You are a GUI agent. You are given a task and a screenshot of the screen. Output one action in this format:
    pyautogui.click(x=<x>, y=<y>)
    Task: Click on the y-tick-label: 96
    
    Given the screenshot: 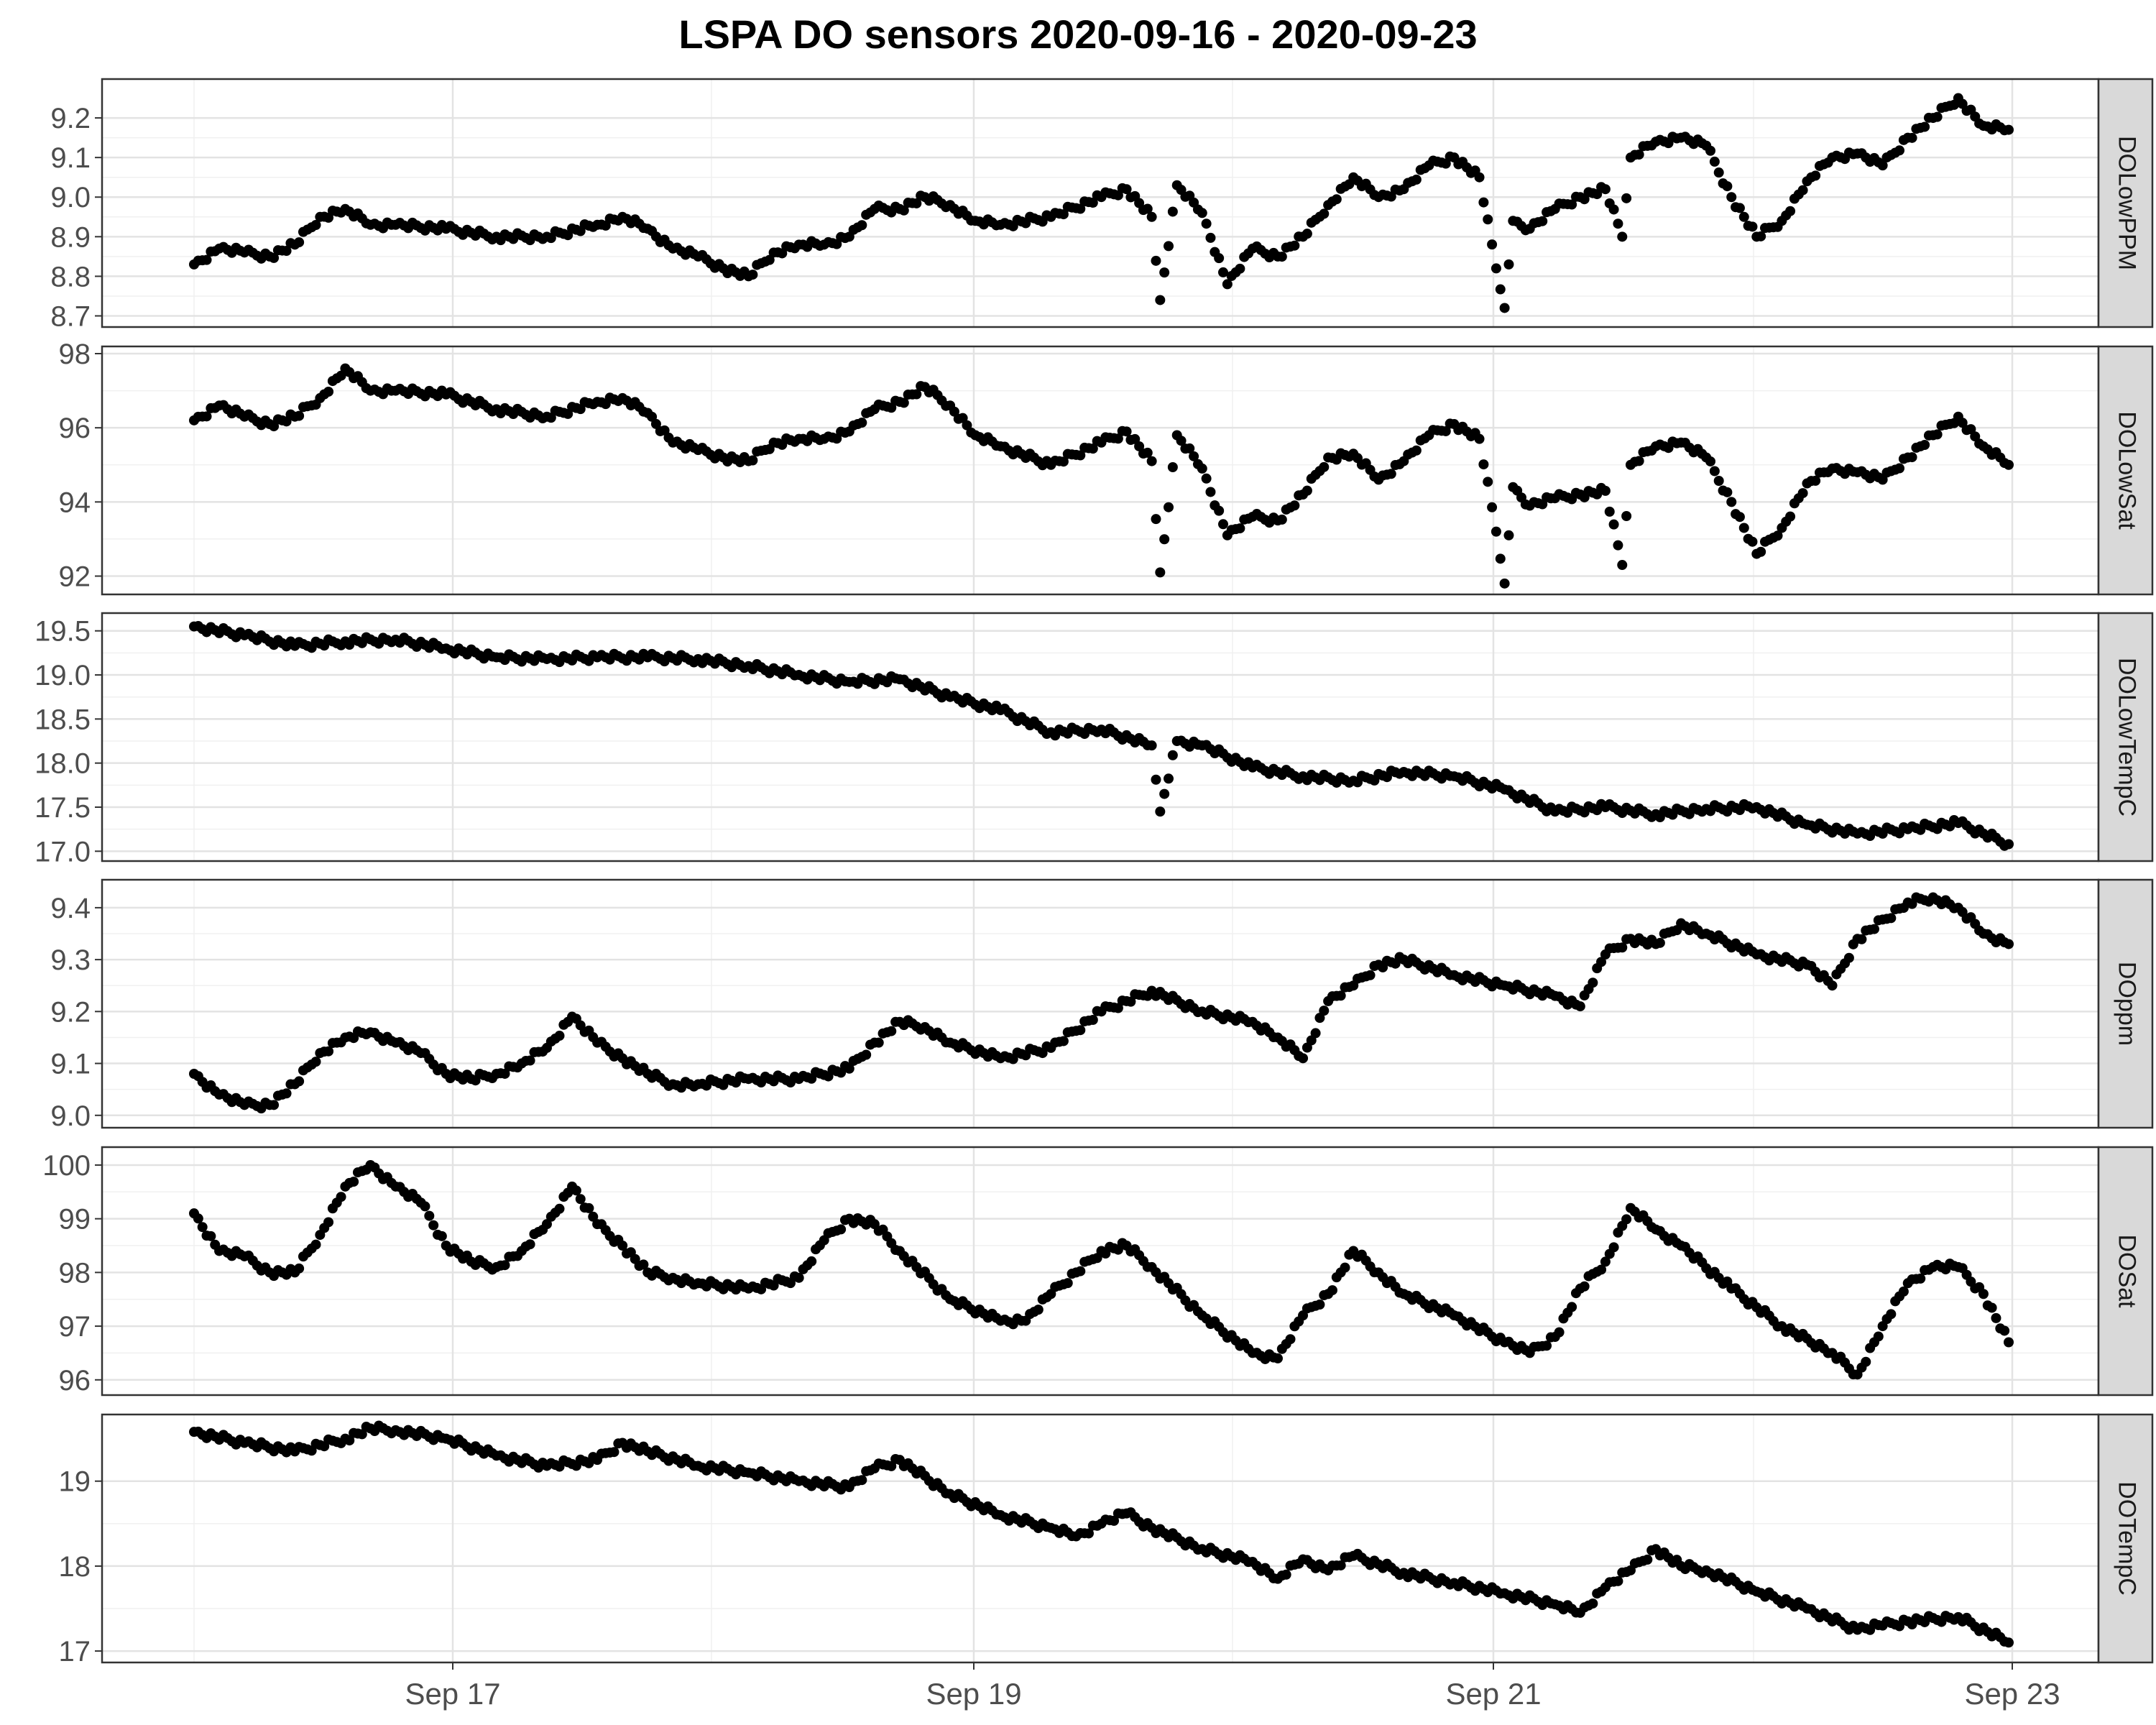 What is the action you would take?
    pyautogui.click(x=75, y=1381)
    